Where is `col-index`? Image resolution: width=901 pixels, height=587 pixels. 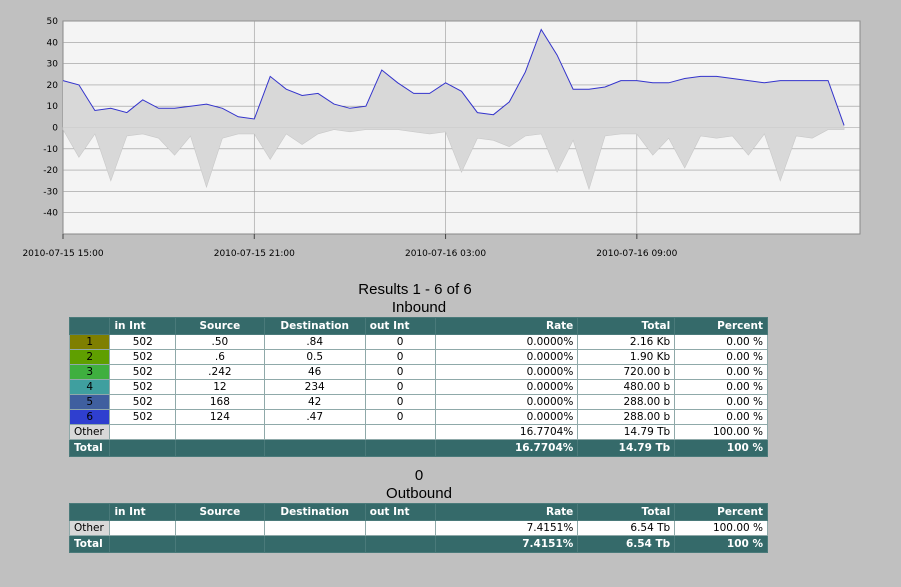
col-index is located at coordinates (89, 326).